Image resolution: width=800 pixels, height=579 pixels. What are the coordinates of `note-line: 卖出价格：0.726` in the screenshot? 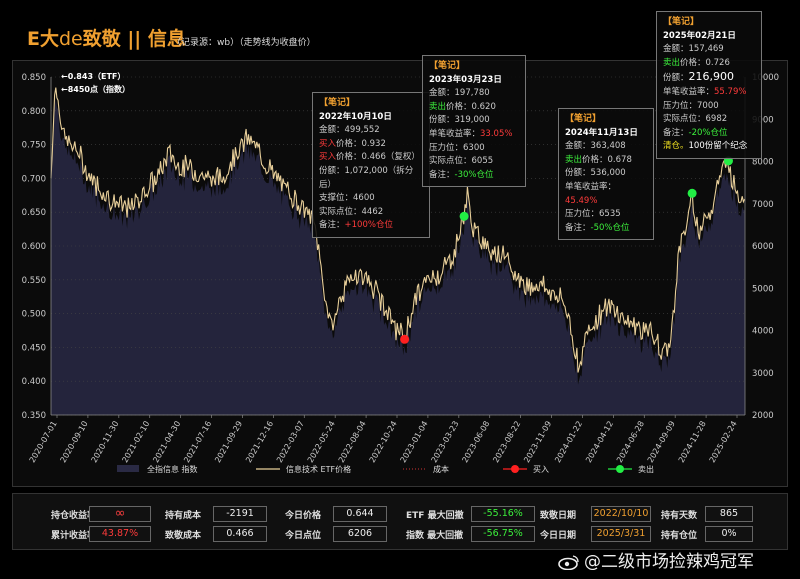 It's located at (696, 62).